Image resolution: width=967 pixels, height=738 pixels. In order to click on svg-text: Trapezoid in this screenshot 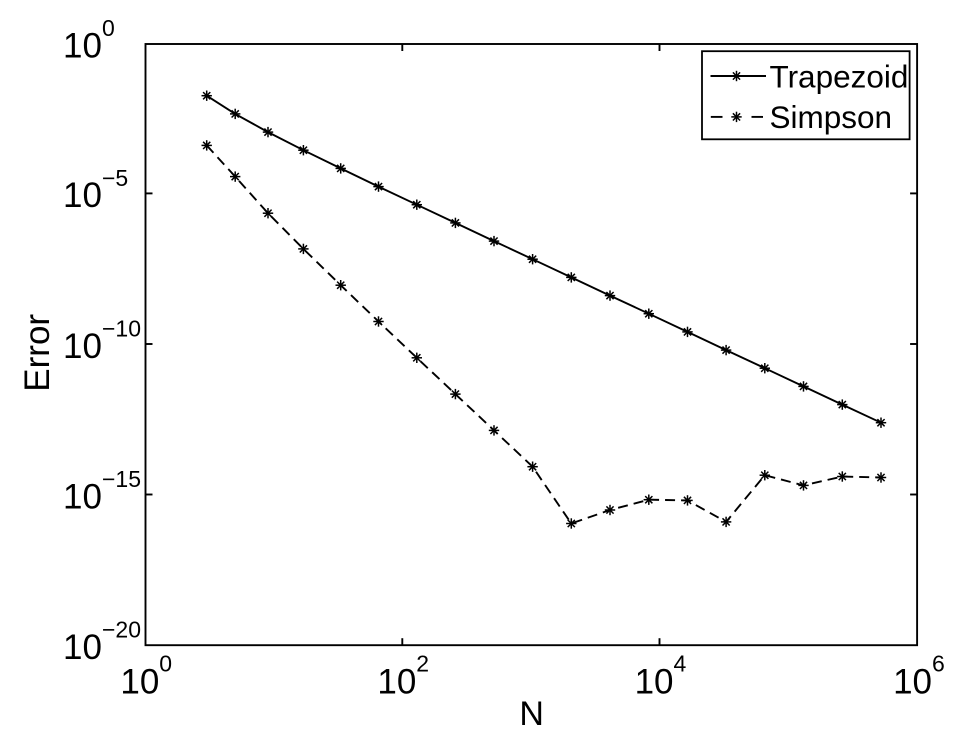, I will do `click(839, 76)`.